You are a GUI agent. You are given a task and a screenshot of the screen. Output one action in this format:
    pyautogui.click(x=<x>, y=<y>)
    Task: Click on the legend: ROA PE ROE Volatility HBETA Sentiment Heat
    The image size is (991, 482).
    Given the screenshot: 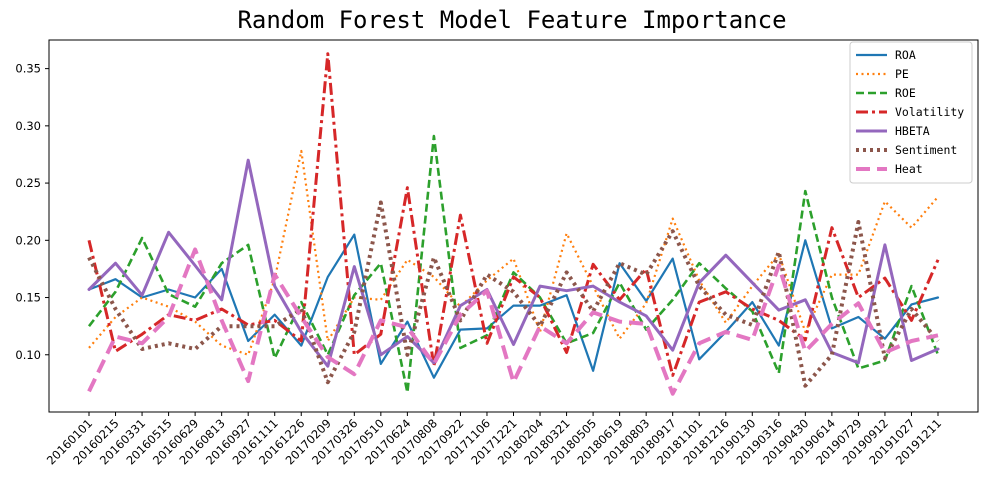 What is the action you would take?
    pyautogui.click(x=911, y=112)
    